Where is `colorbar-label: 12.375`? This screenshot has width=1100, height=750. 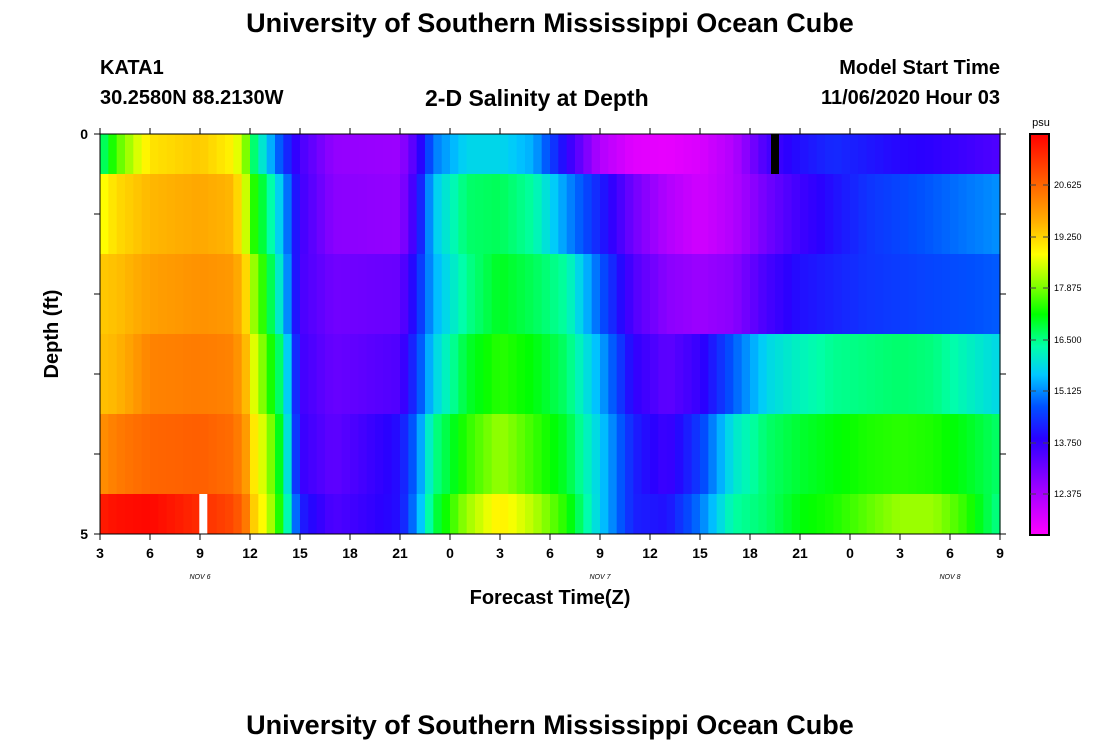
colorbar-label: 12.375 is located at coordinates (1068, 494).